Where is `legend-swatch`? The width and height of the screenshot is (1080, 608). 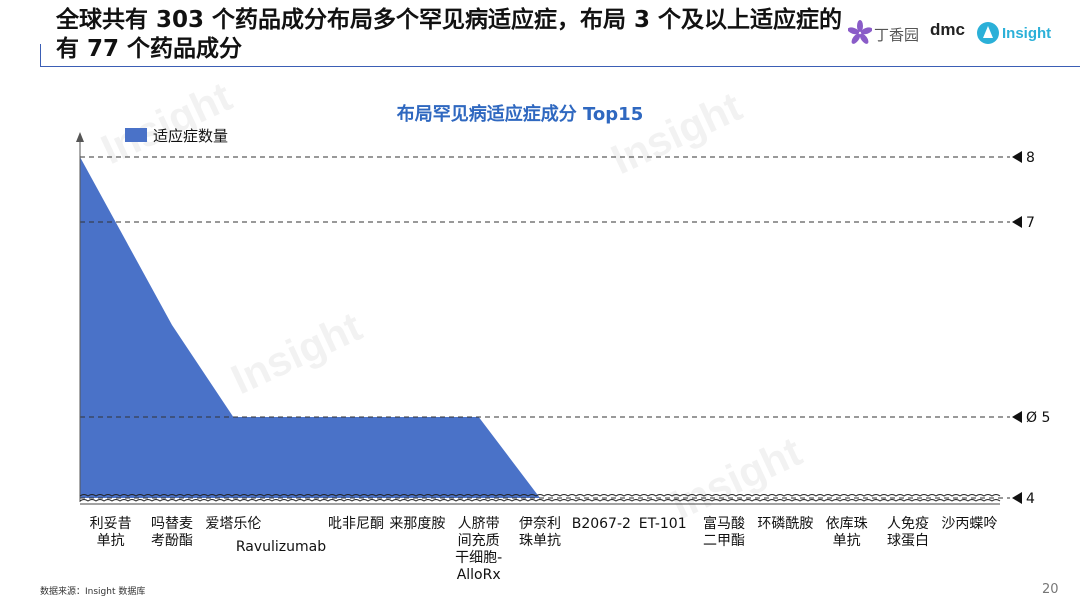
legend-swatch is located at coordinates (136, 135).